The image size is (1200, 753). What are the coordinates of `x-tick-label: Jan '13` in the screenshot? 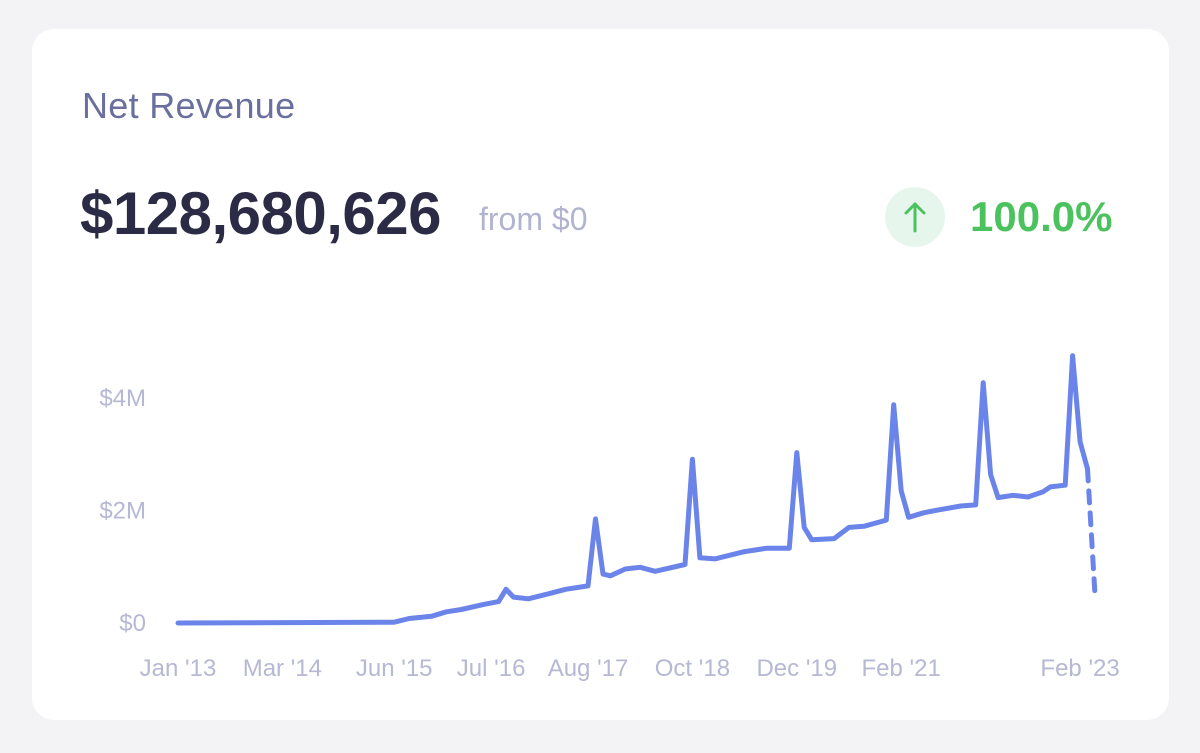 It's located at (178, 668).